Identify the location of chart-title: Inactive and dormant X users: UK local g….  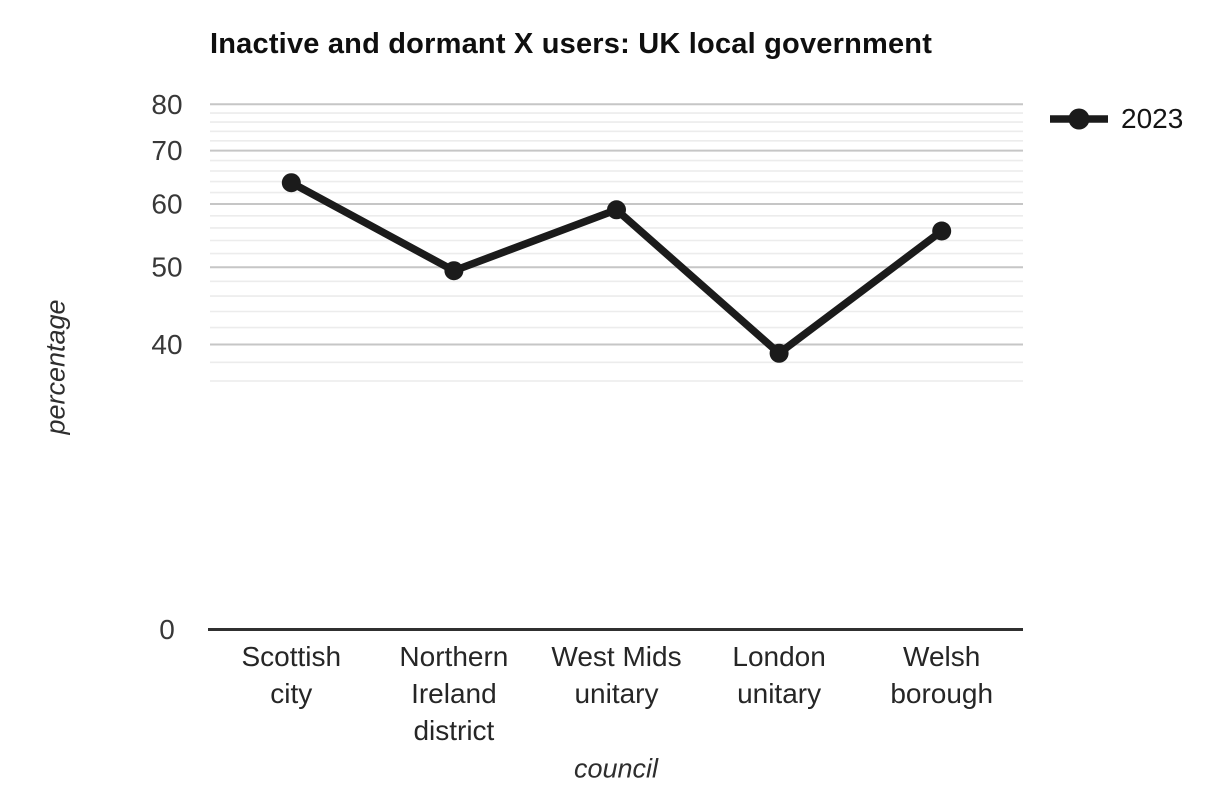
(571, 44).